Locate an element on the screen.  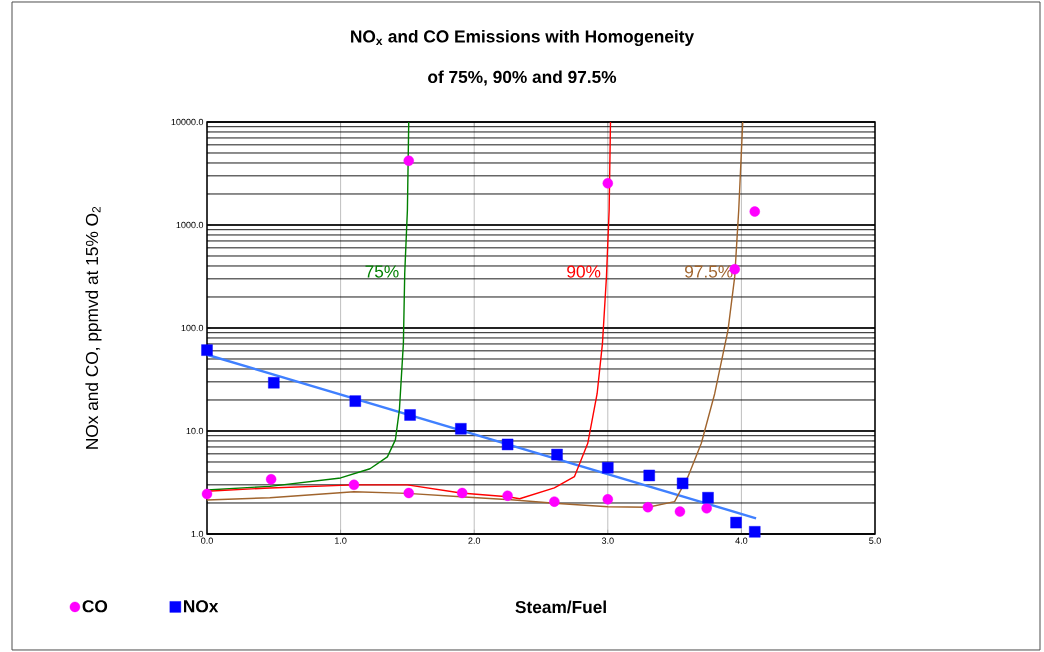
series-label: 75% is located at coordinates (382, 271).